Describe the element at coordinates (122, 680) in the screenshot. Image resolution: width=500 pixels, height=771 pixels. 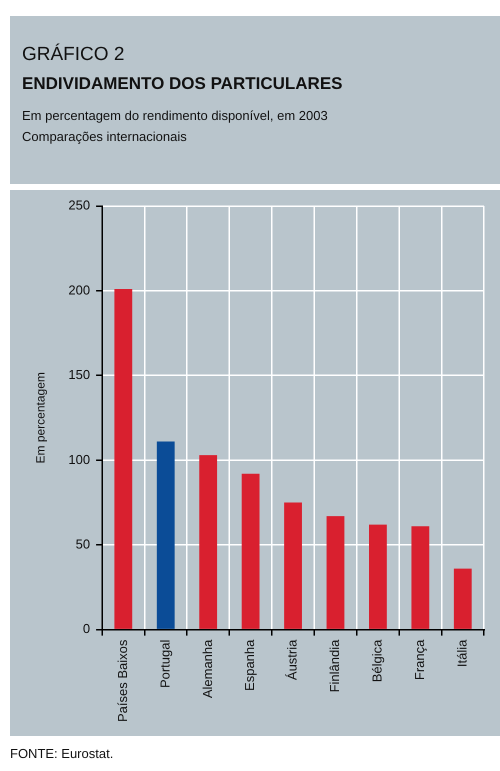
I see `x-tick-label: Países Baixos` at that location.